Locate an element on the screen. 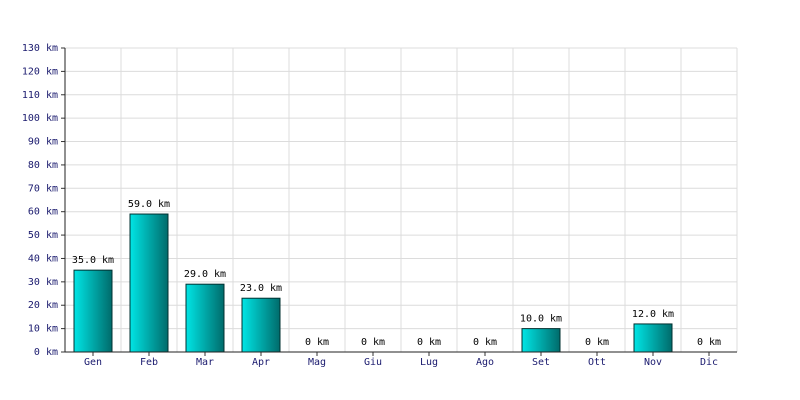 Image resolution: width=800 pixels, height=400 pixels. y-tick-label: 0 km is located at coordinates (46, 352).